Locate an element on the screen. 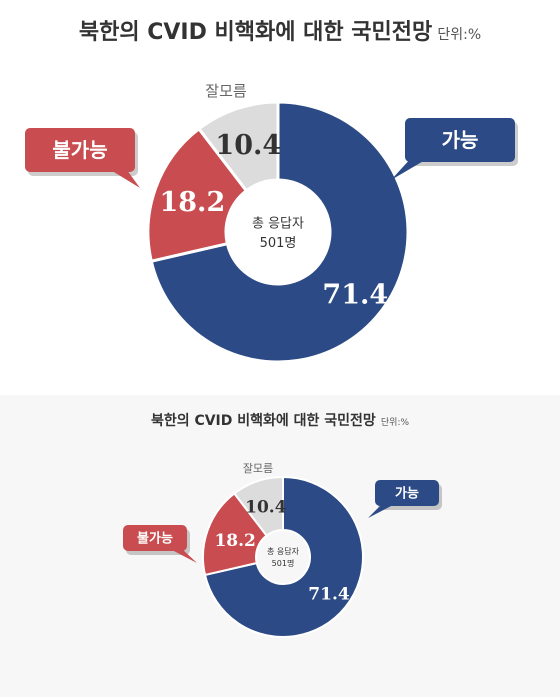 This screenshot has height=697, width=560. callout-possible-tail is located at coordinates (381, 511).